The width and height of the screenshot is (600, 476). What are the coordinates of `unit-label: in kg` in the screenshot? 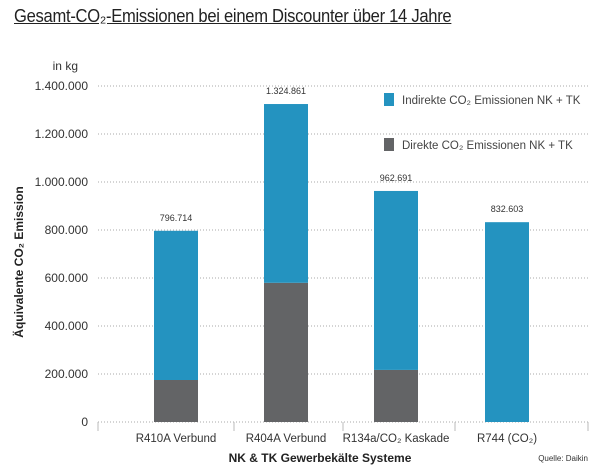 It's located at (65, 66).